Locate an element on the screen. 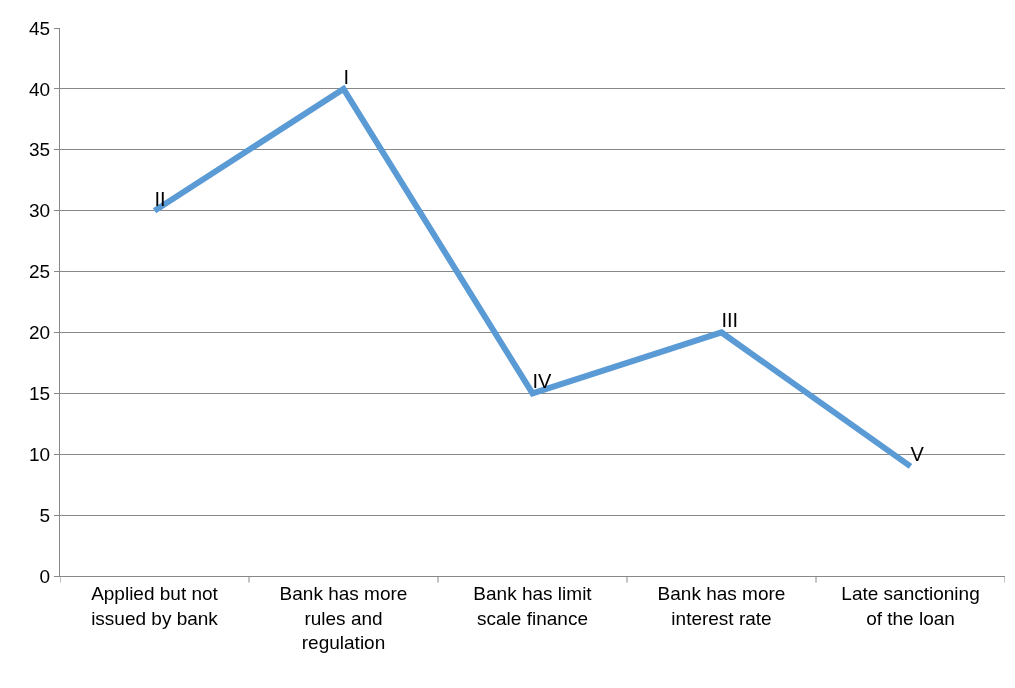 This screenshot has width=1015, height=688. y-tick-label: 15 is located at coordinates (40, 393).